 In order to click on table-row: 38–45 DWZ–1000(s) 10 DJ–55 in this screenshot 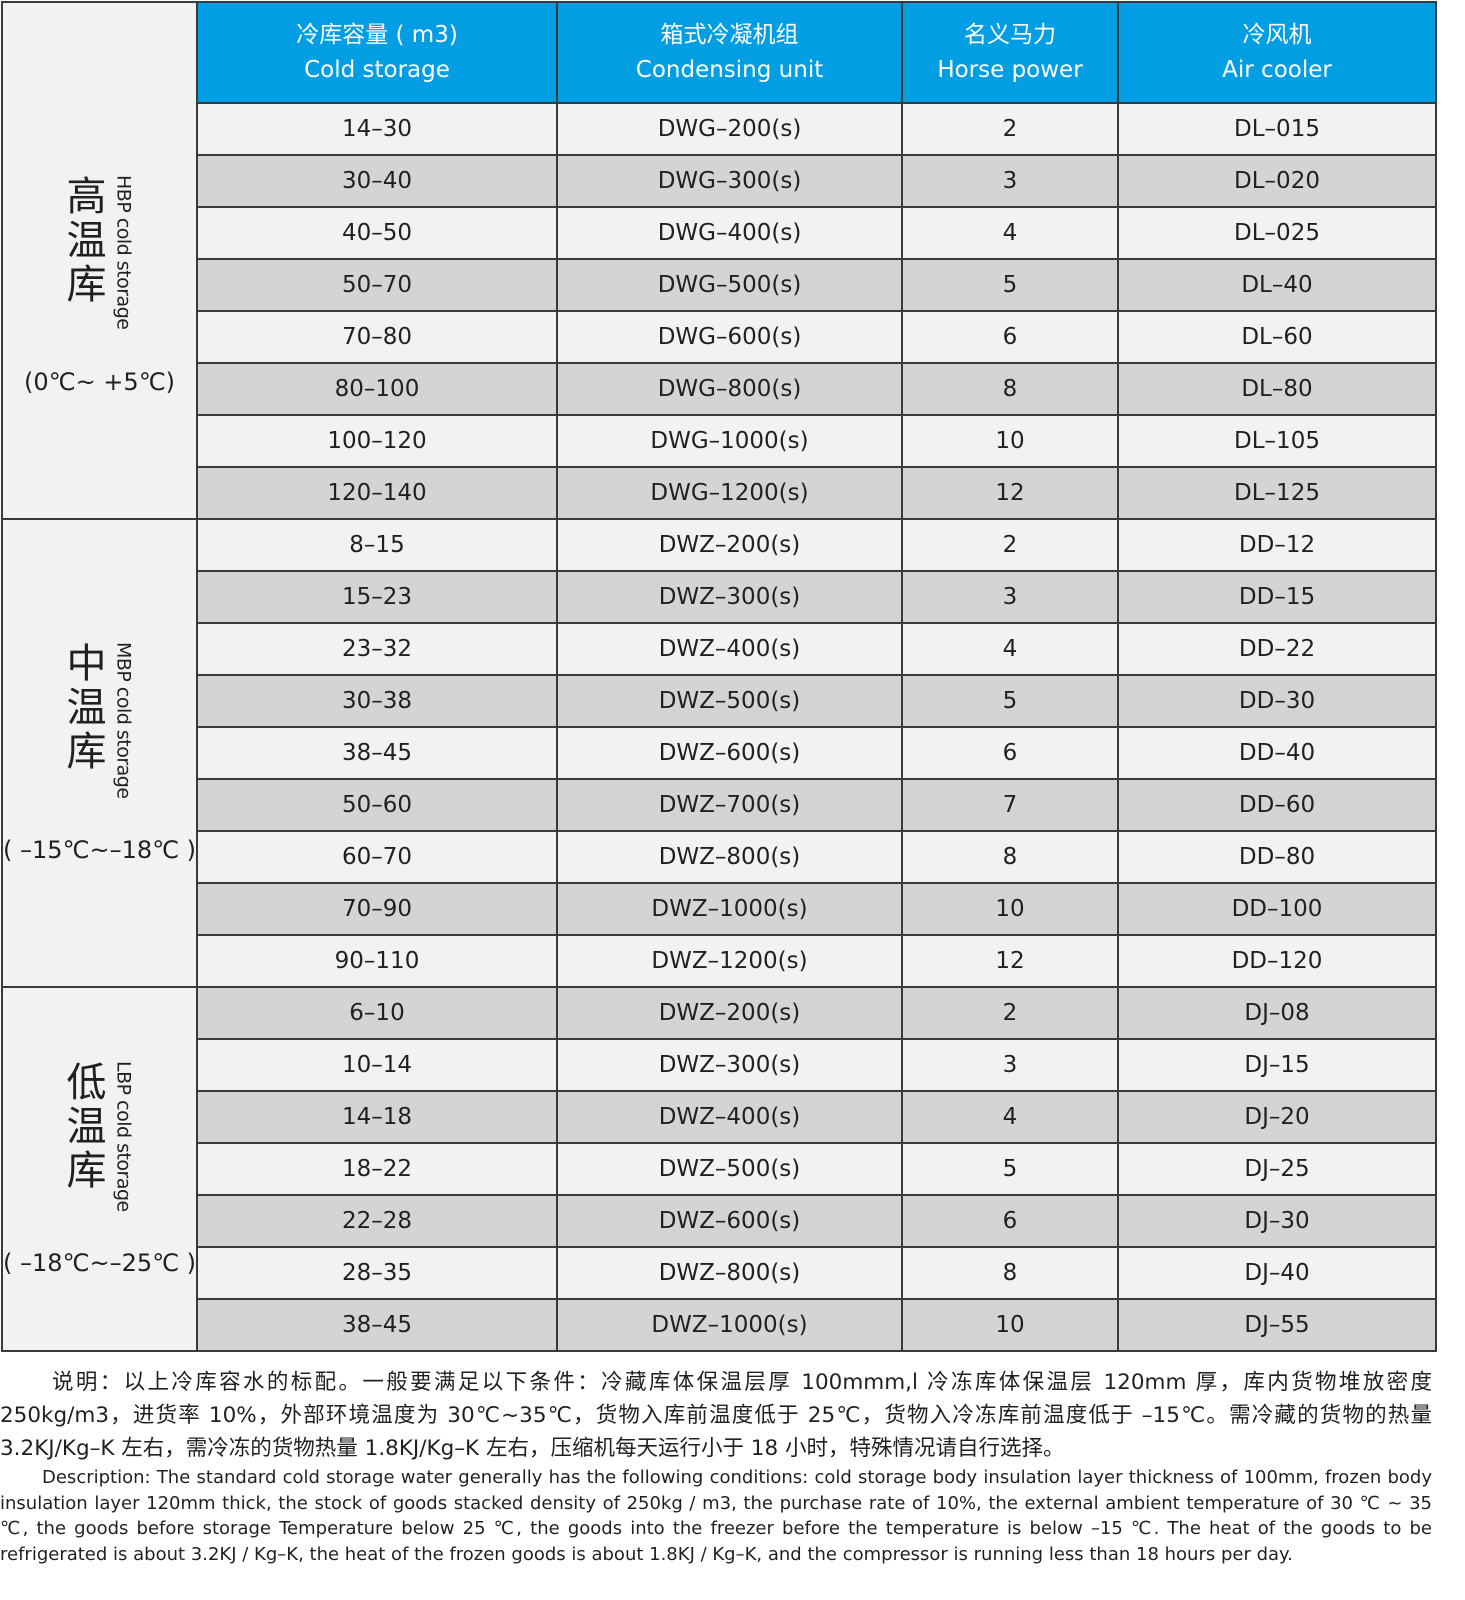, I will do `click(719, 1325)`.